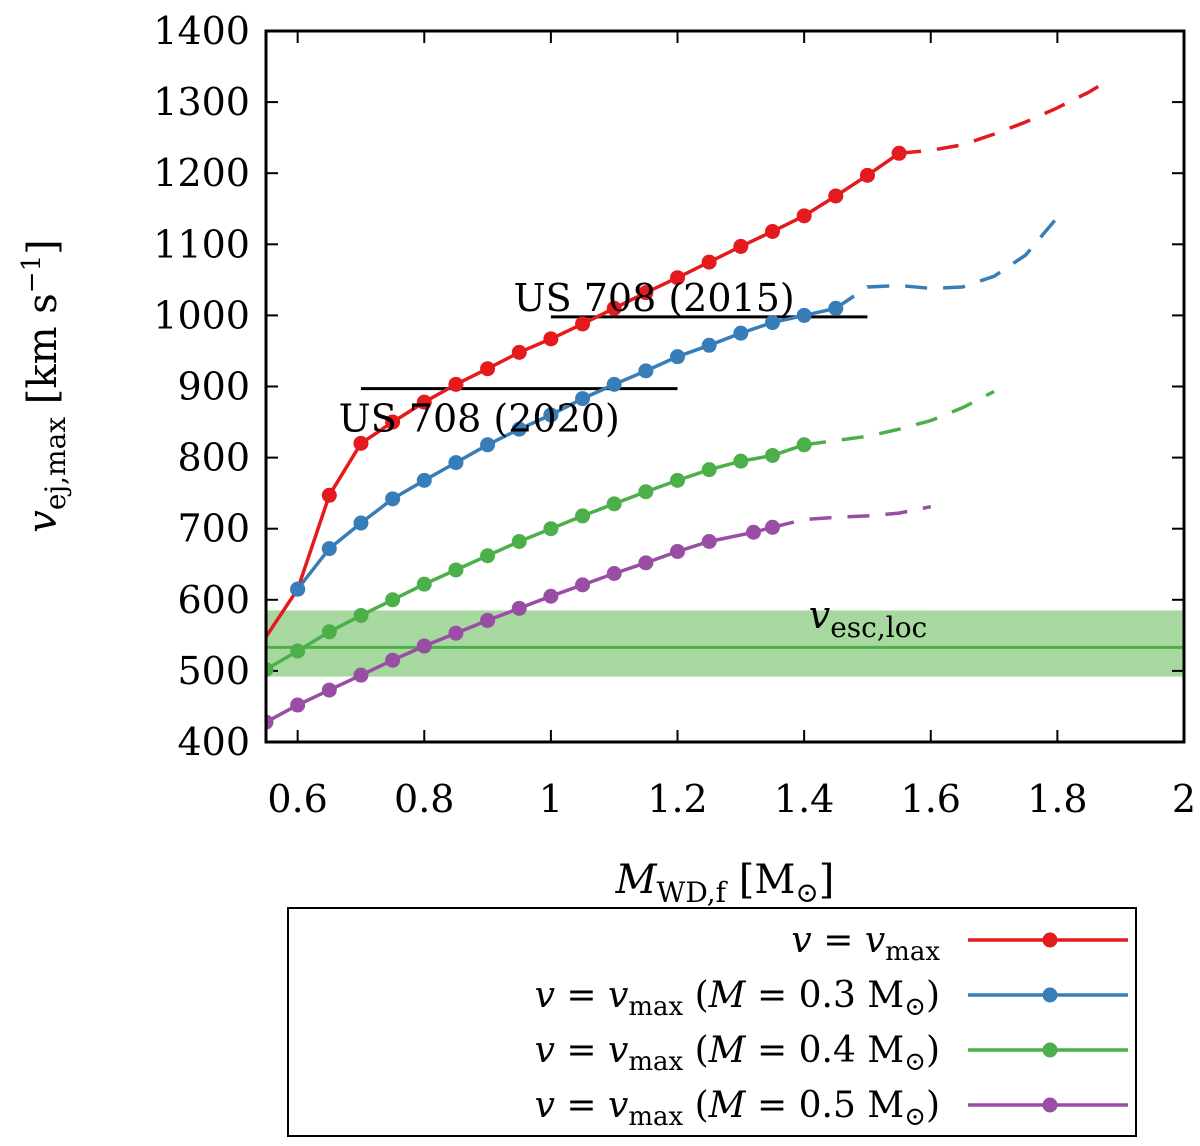  I want to click on escape-velocity-label: vesc,loc, so click(868, 618).